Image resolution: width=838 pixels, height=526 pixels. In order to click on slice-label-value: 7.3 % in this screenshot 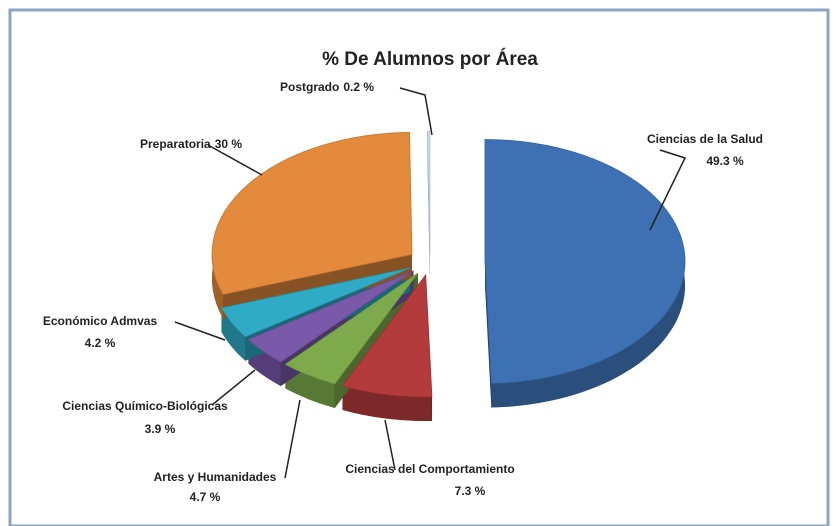, I will do `click(470, 491)`.